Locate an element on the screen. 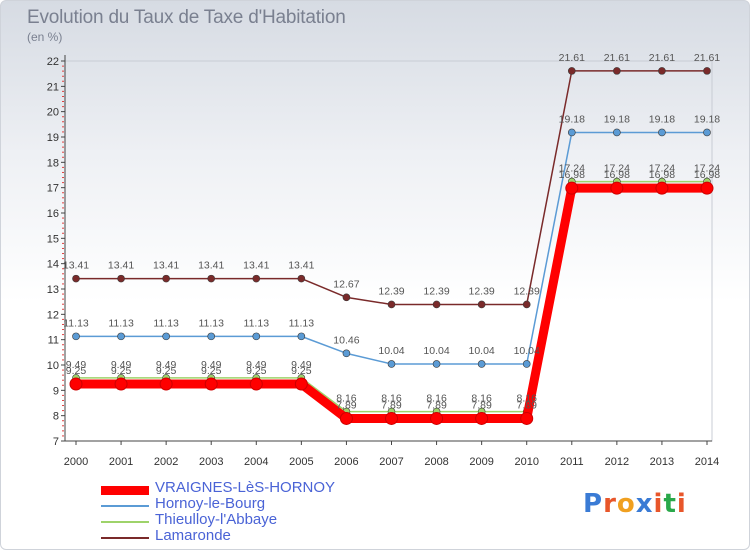 The height and width of the screenshot is (550, 750). x-tick-label: 2010 is located at coordinates (526, 462).